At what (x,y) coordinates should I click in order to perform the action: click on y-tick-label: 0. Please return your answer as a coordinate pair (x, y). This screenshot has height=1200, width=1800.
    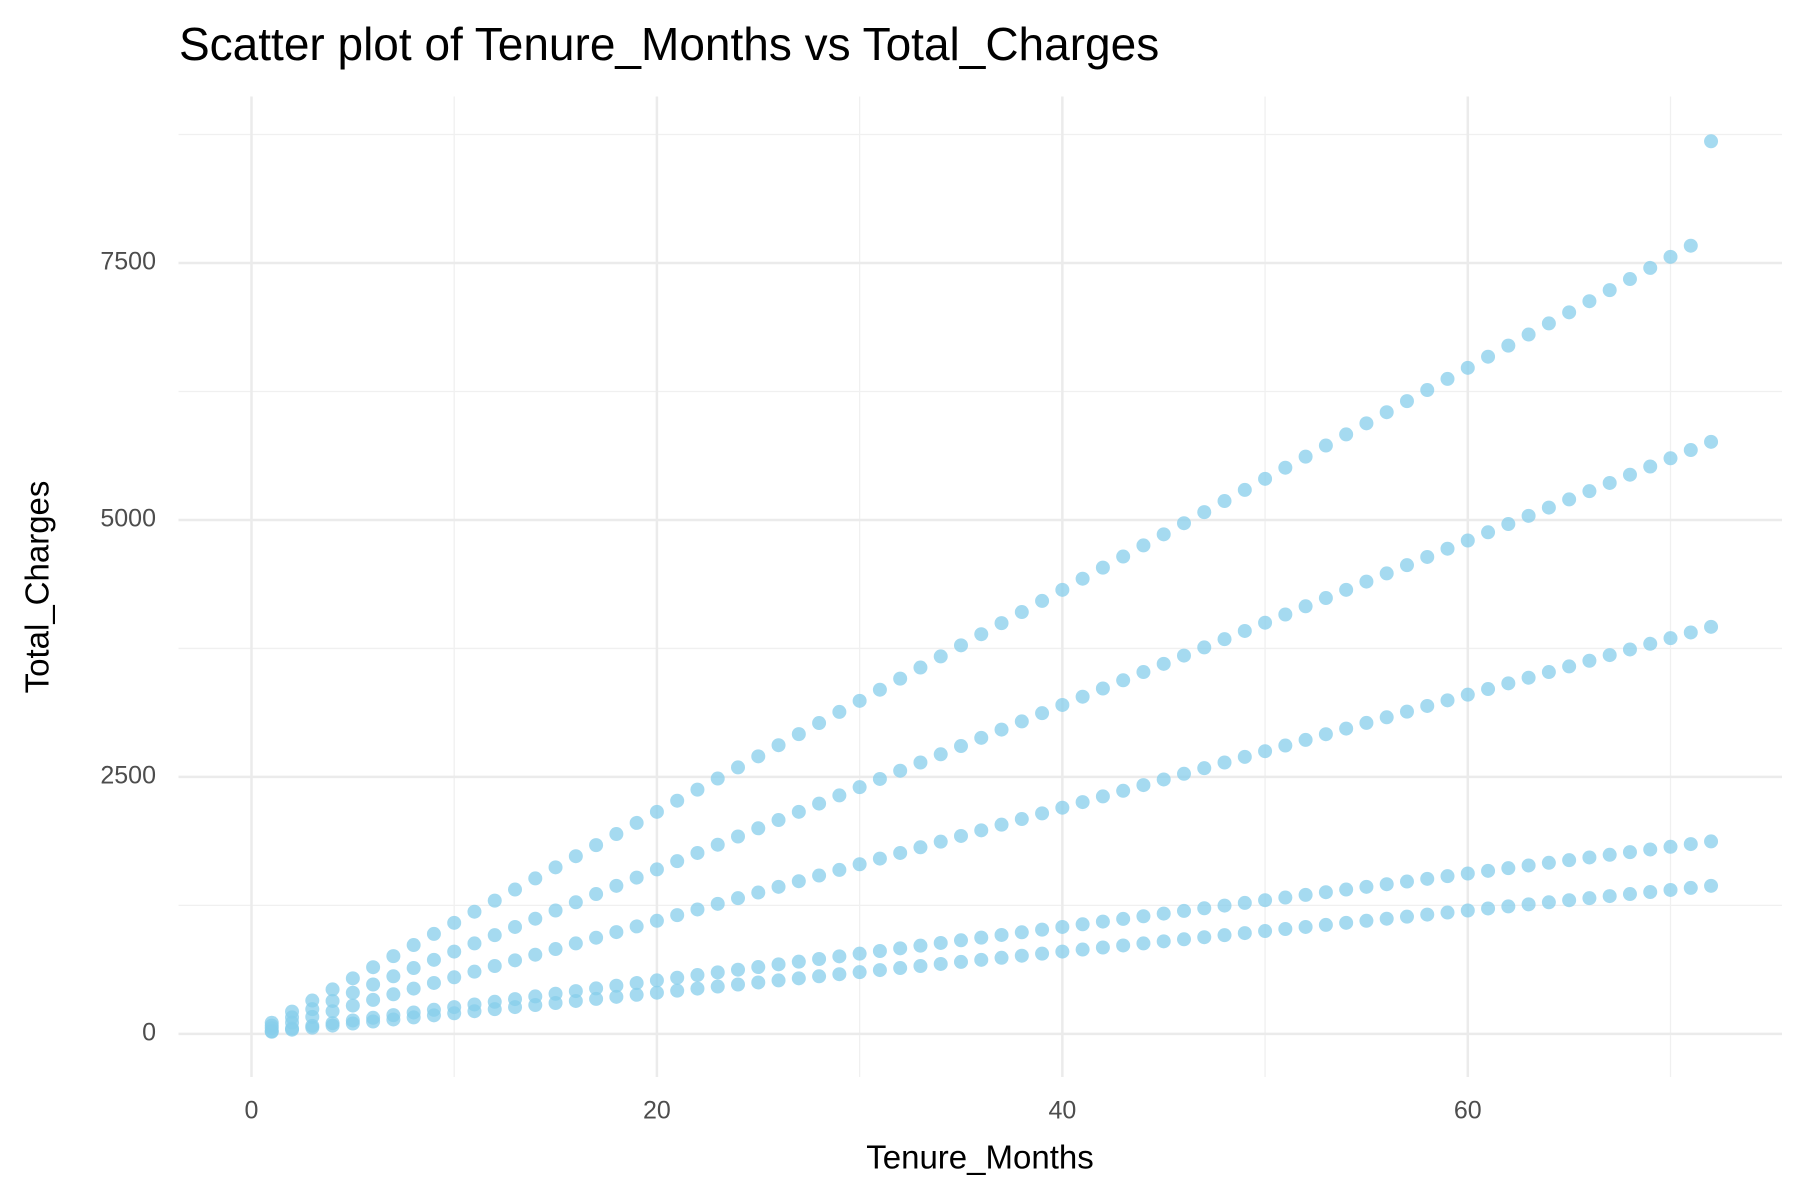
    Looking at the image, I should click on (149, 1032).